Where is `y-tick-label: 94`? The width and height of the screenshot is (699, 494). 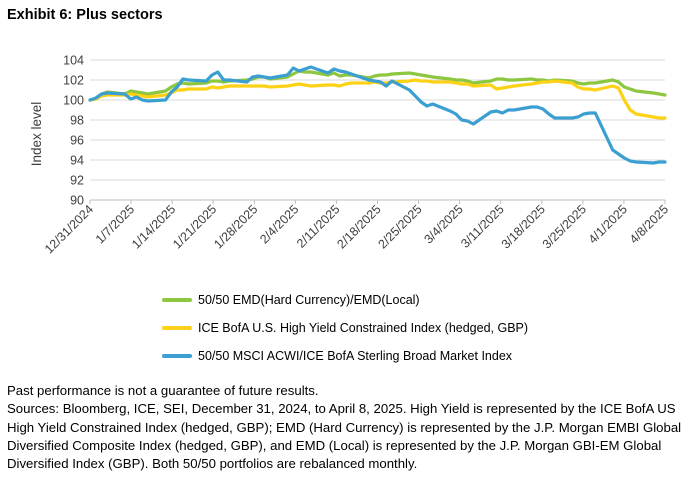 y-tick-label: 94 is located at coordinates (77, 161).